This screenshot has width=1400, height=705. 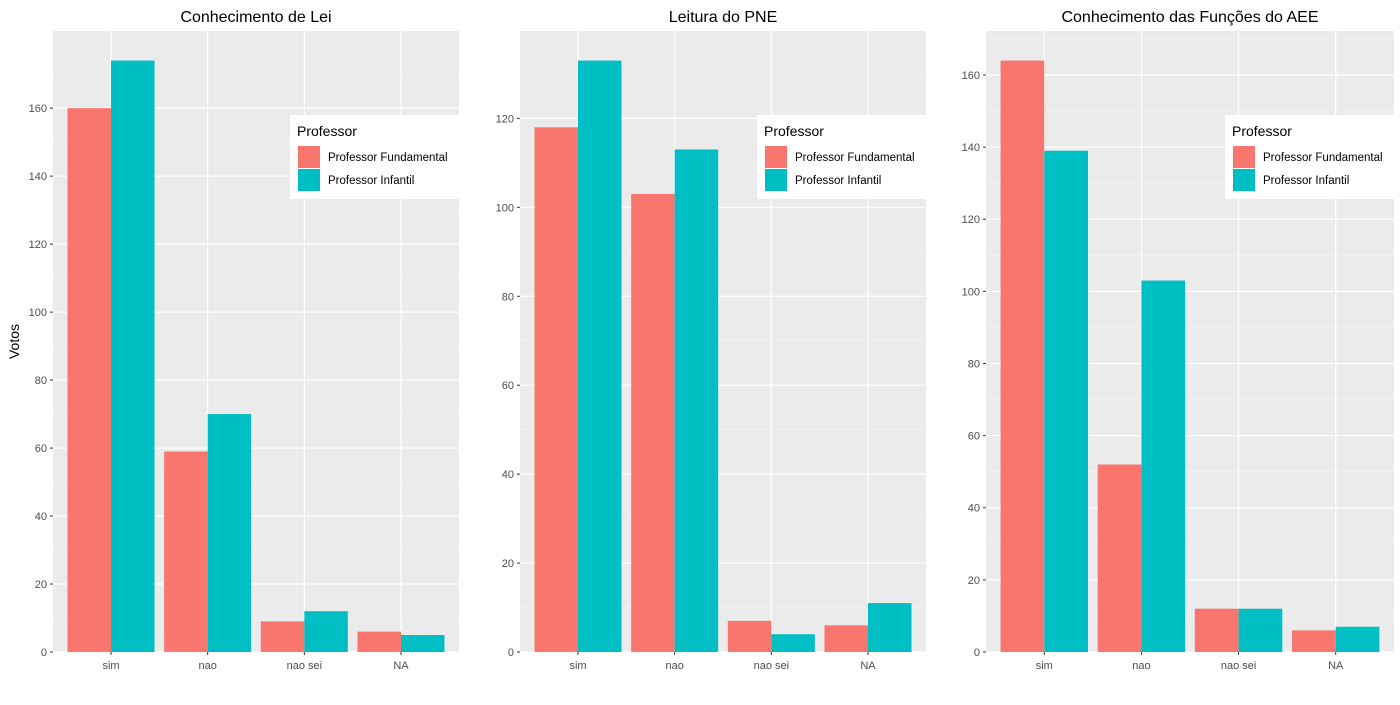 What do you see at coordinates (723, 17) in the screenshot?
I see `chart-title: Leitura do PNE` at bounding box center [723, 17].